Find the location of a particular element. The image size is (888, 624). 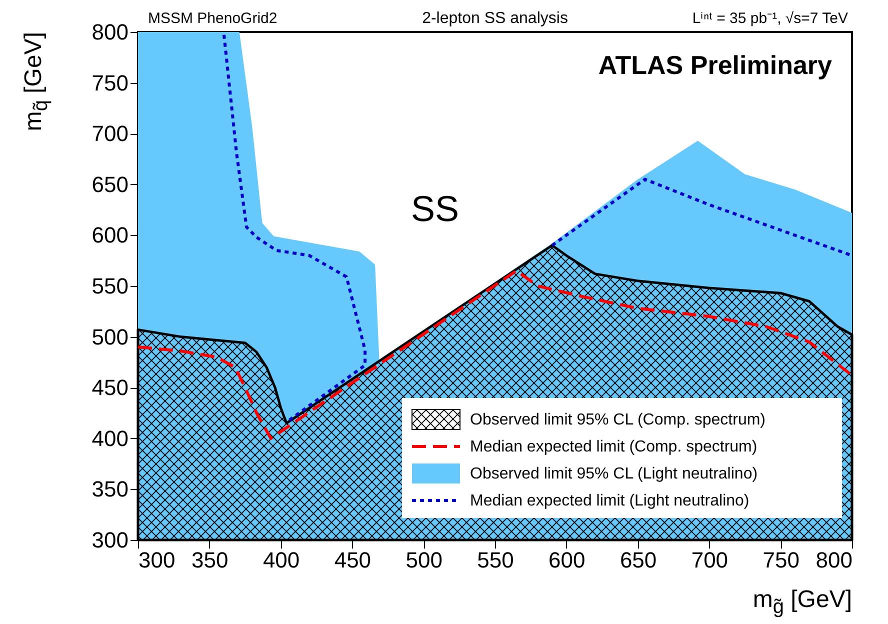

text: MSSM PhenoGrid2 is located at coordinates (213, 18).